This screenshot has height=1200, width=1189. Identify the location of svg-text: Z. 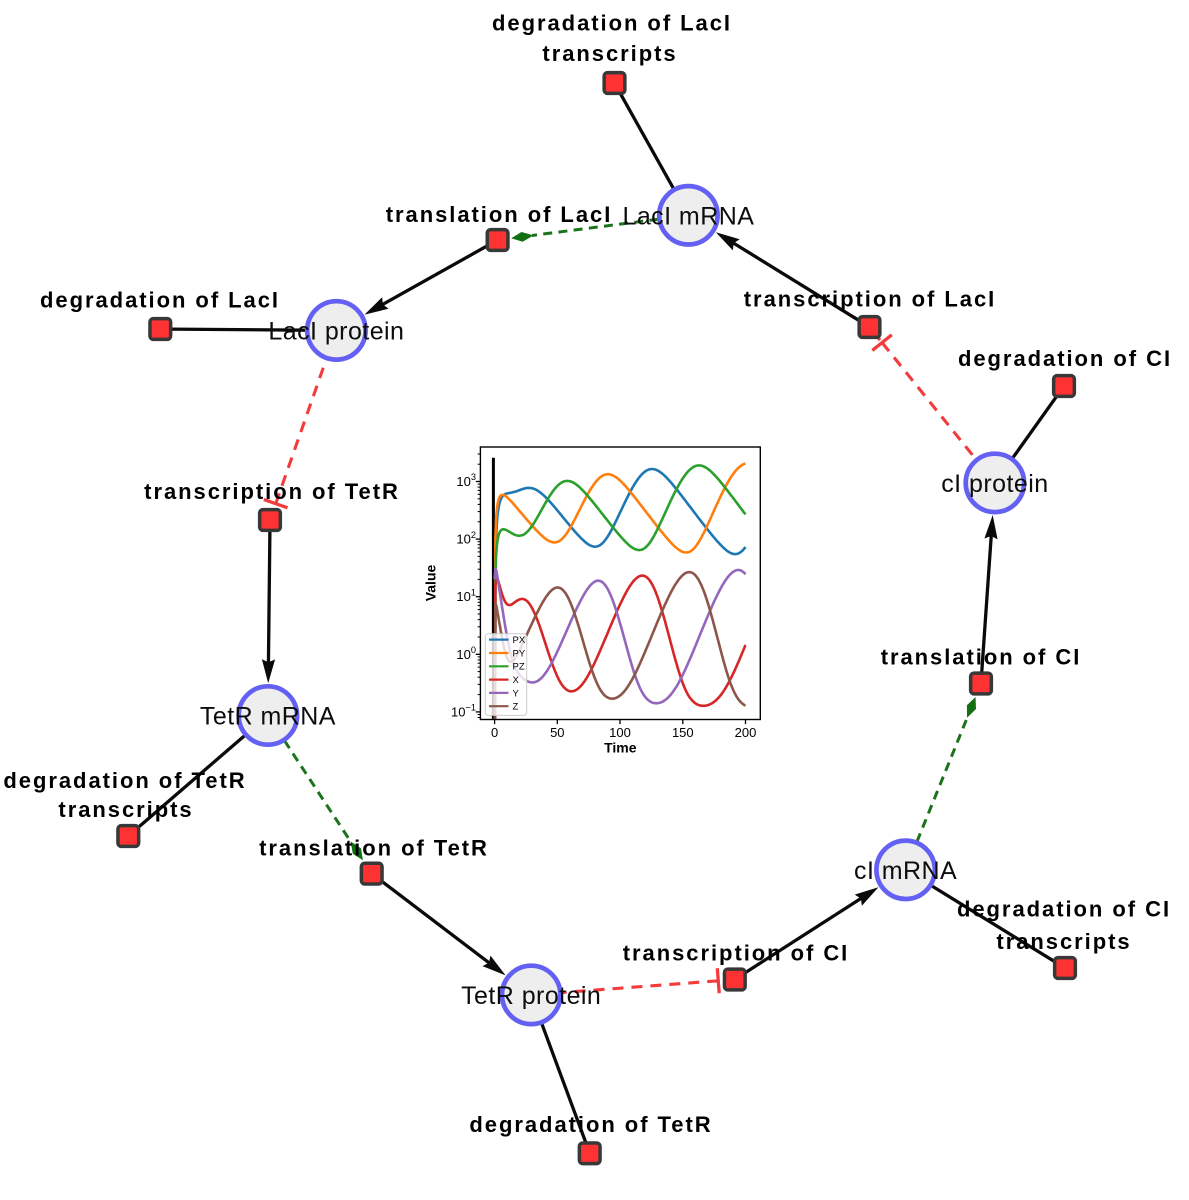
(516, 707).